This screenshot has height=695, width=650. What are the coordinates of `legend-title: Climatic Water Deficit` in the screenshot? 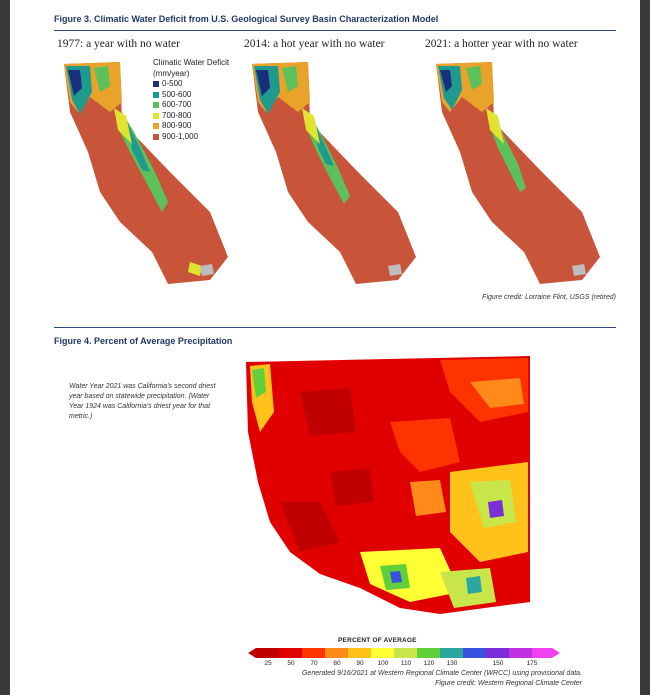 It's located at (191, 62).